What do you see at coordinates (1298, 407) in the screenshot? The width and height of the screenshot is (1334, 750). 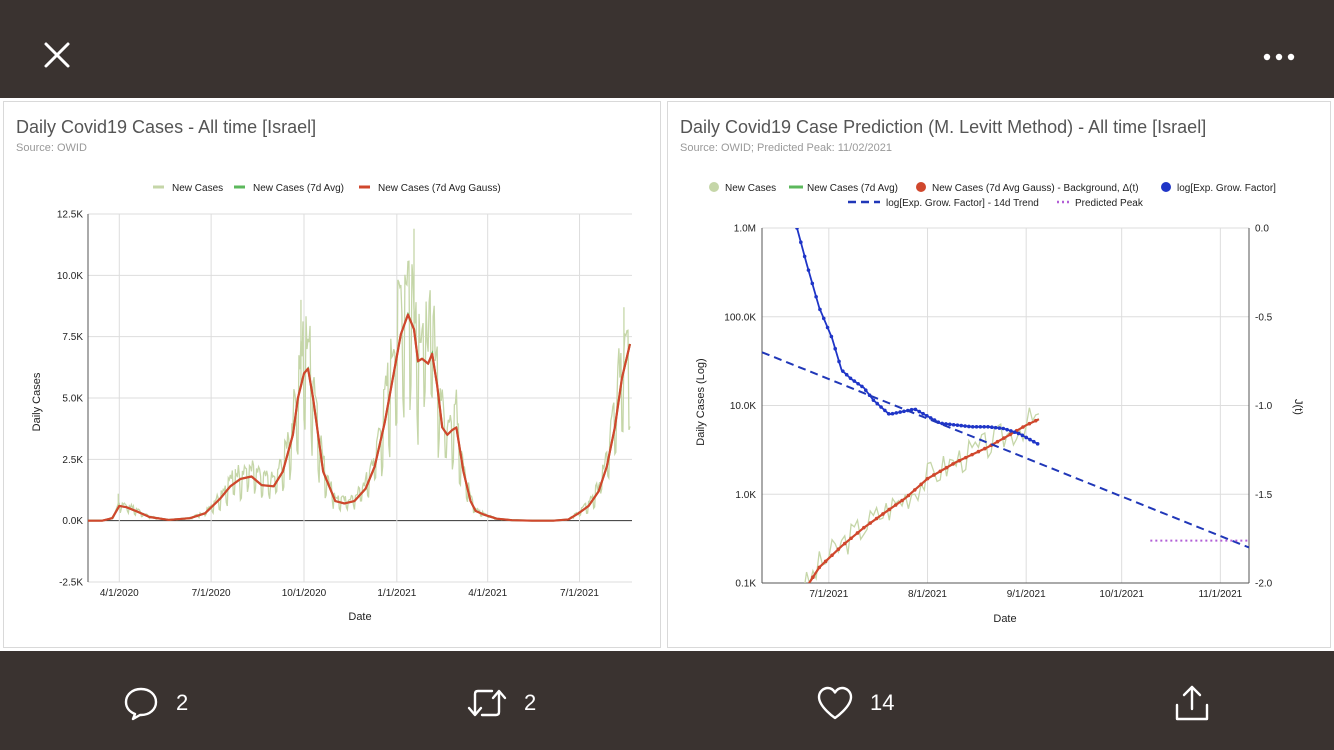 I see `y2-axis-label: J(t)` at bounding box center [1298, 407].